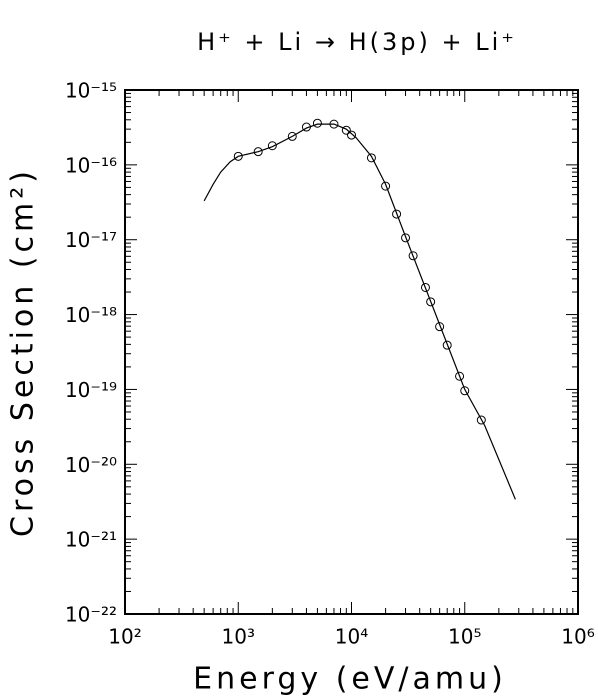 Image resolution: width=598 pixels, height=696 pixels. What do you see at coordinates (91, 91) in the screenshot?
I see `y-tick-label: 10⁻¹⁵` at bounding box center [91, 91].